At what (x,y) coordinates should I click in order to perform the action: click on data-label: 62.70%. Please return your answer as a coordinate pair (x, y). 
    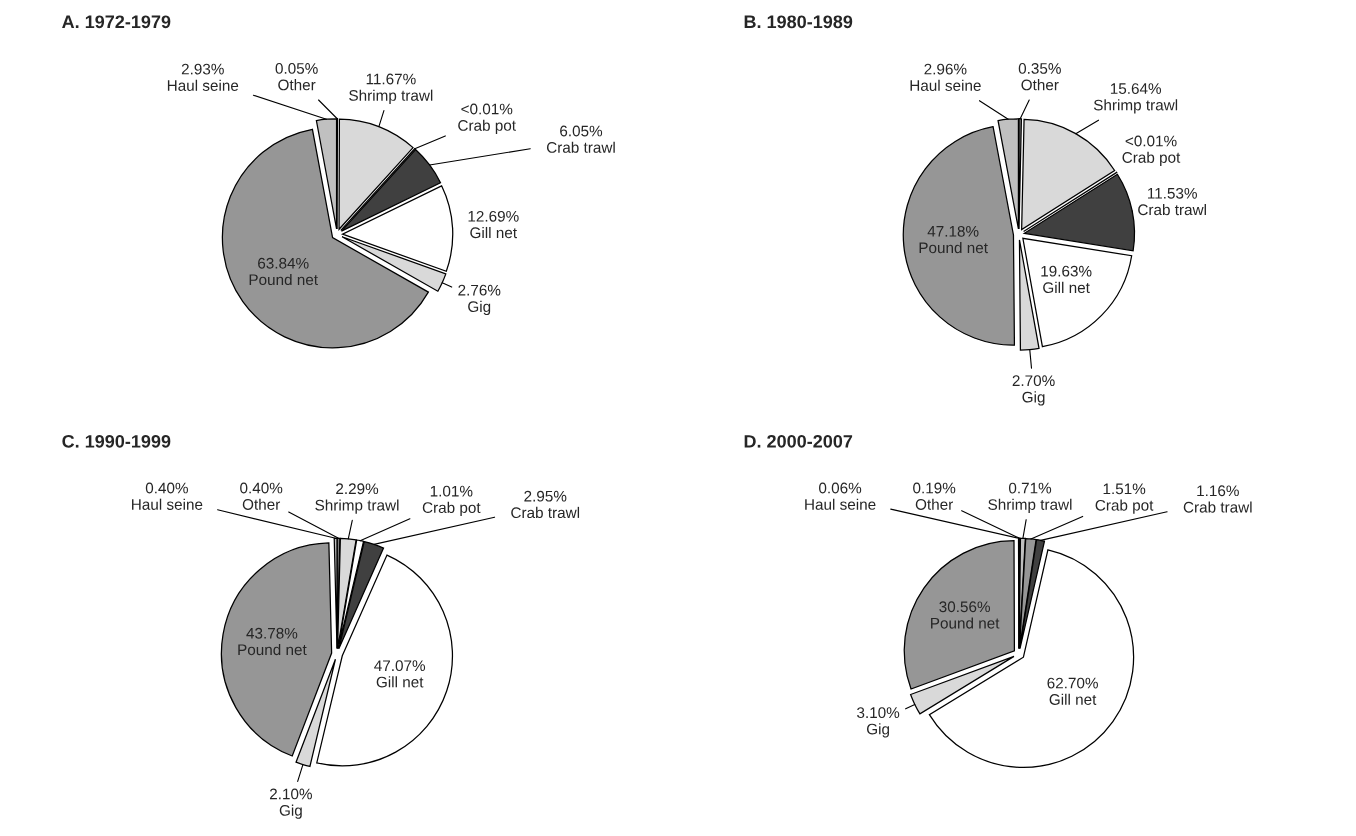
    Looking at the image, I should click on (1072, 683).